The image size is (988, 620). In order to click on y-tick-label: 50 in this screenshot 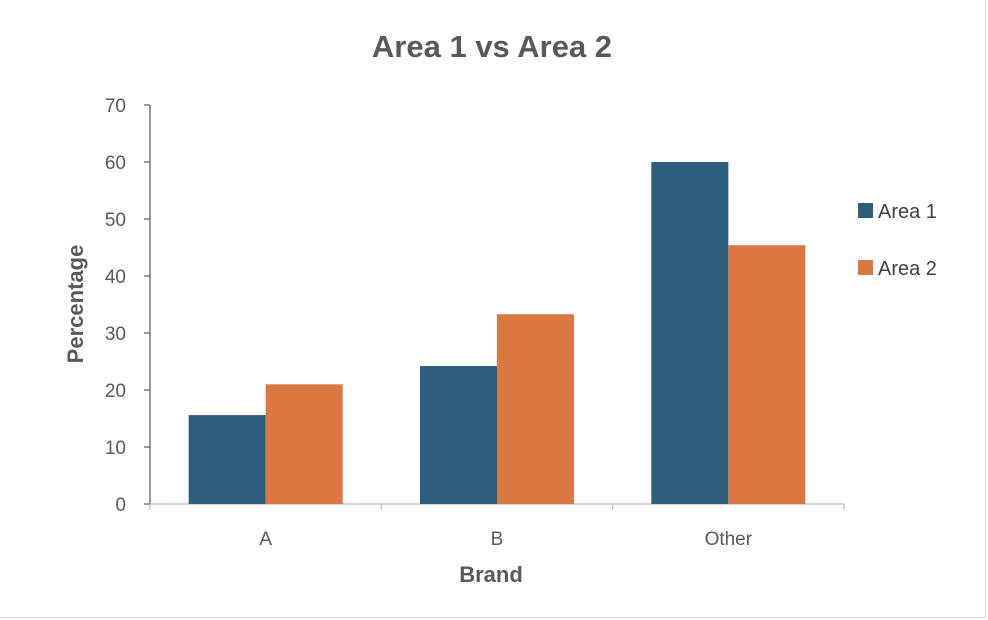, I will do `click(115, 220)`.